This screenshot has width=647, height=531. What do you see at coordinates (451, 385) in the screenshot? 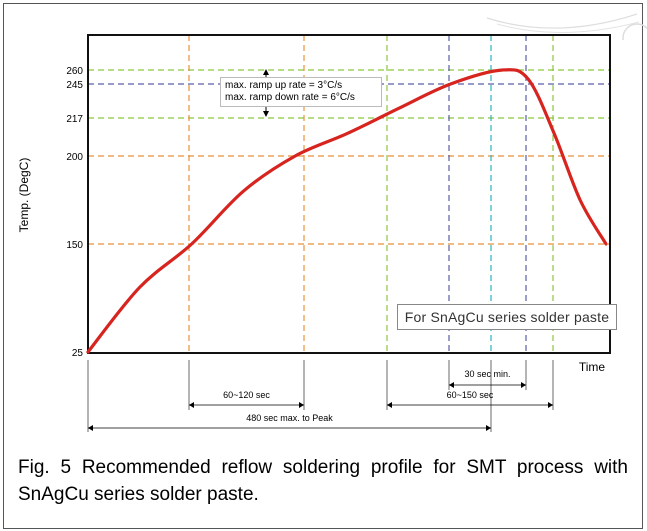
I see `interval-30sec-arrow-left` at bounding box center [451, 385].